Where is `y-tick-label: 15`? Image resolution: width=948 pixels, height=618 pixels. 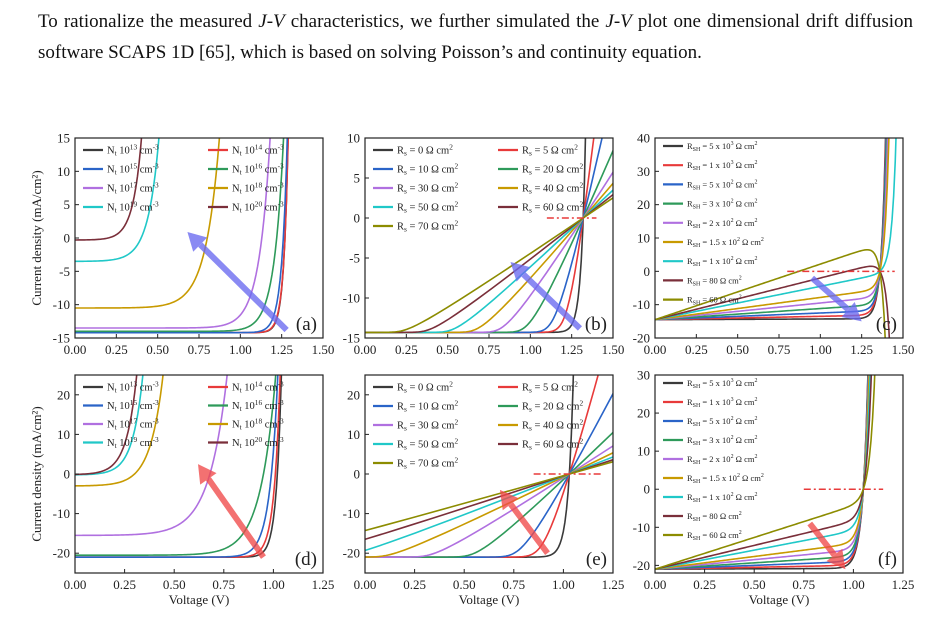 y-tick-label: 15 is located at coordinates (63, 138).